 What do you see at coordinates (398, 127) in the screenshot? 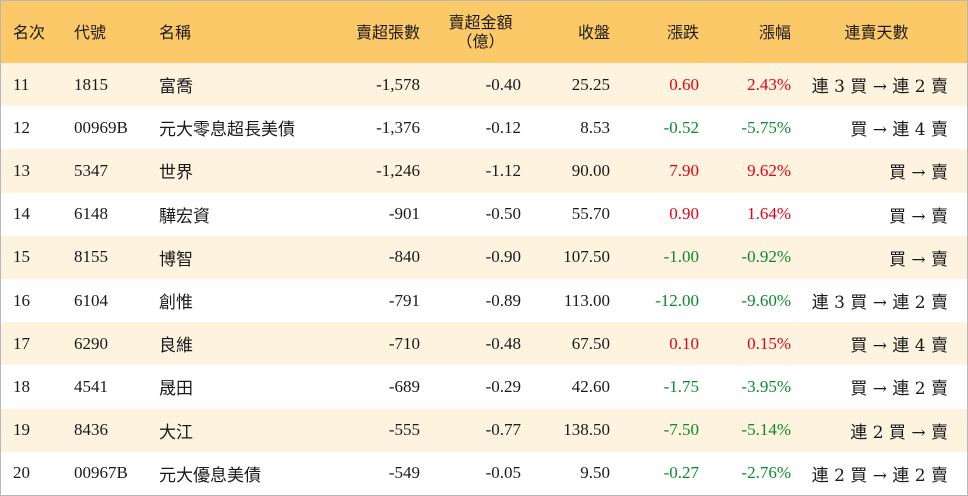
I see `cell-volume: -1,376` at bounding box center [398, 127].